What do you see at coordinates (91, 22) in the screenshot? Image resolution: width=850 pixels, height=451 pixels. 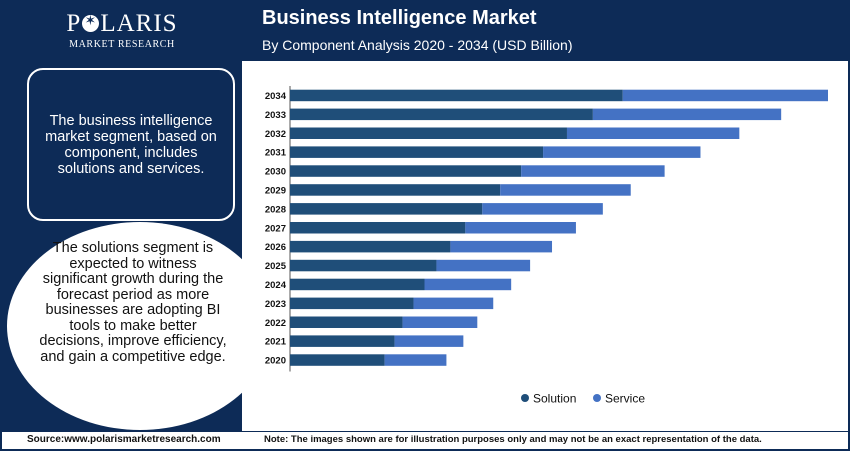 I see `logo-star-icon` at bounding box center [91, 22].